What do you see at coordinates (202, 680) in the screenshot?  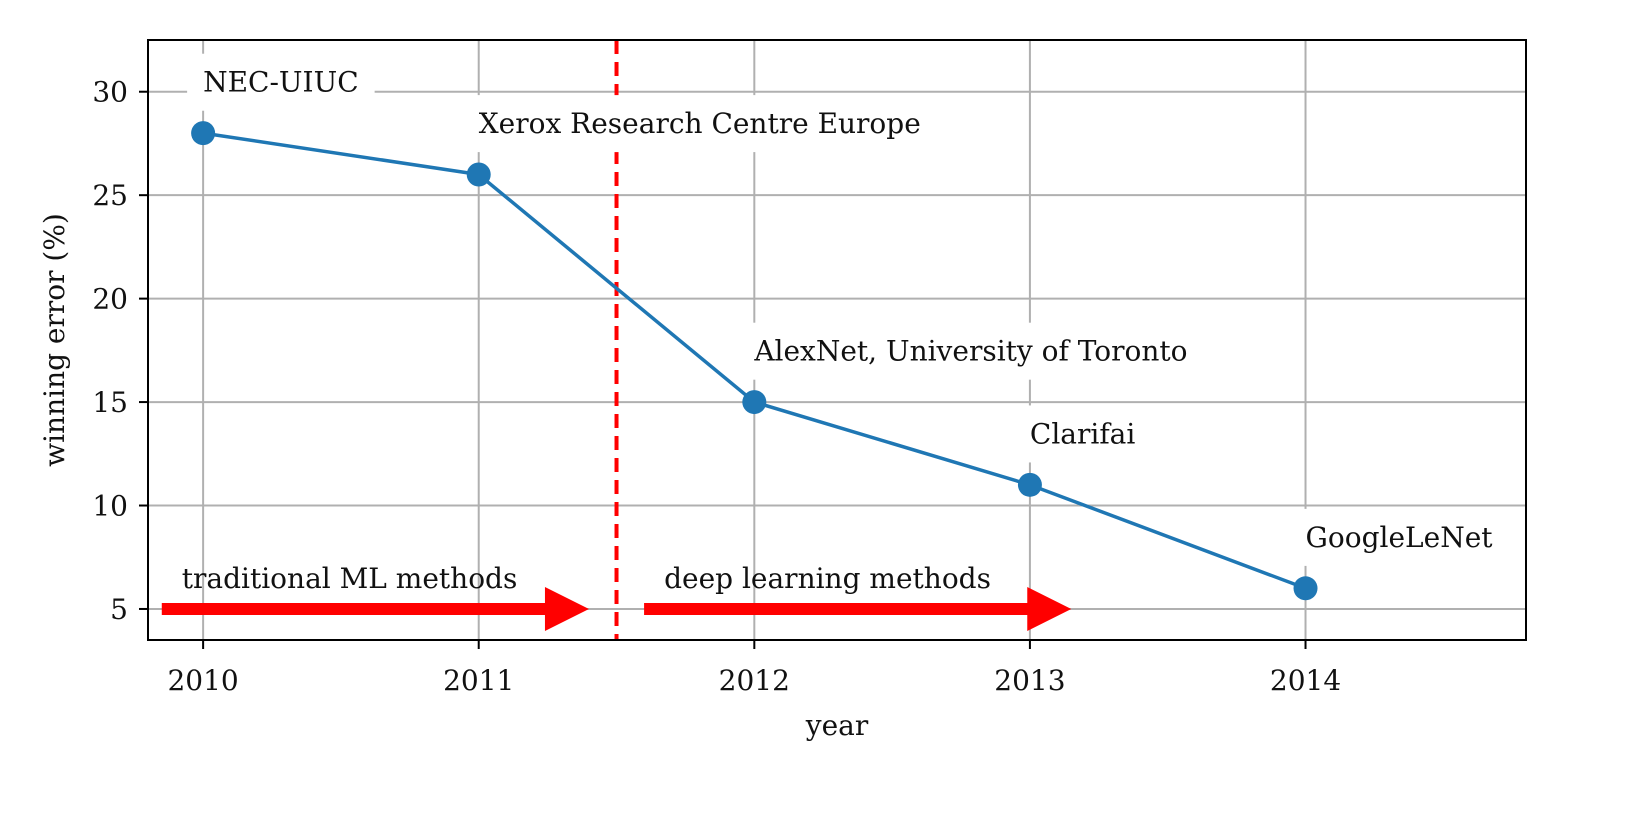 I see `x-tick-label: 2010` at bounding box center [202, 680].